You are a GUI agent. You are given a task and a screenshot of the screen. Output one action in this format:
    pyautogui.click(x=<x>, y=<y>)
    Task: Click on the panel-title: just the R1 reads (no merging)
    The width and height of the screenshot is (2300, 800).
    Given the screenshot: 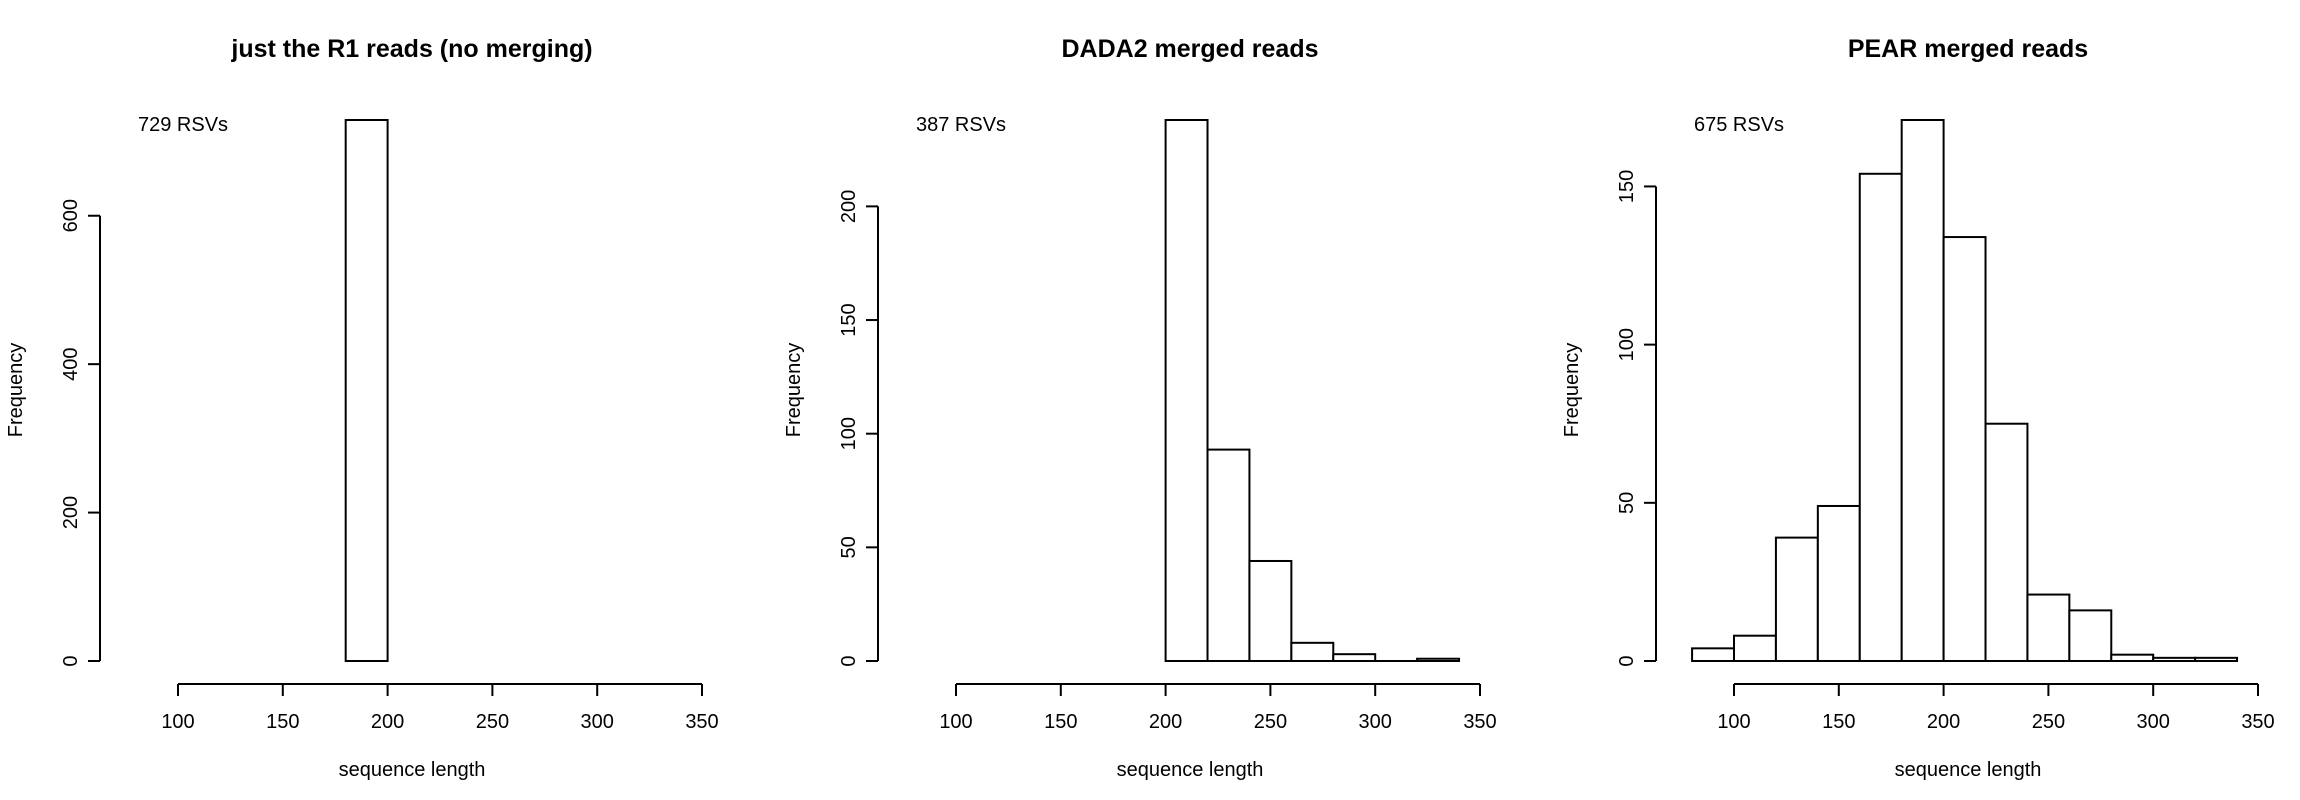 What is the action you would take?
    pyautogui.click(x=411, y=49)
    